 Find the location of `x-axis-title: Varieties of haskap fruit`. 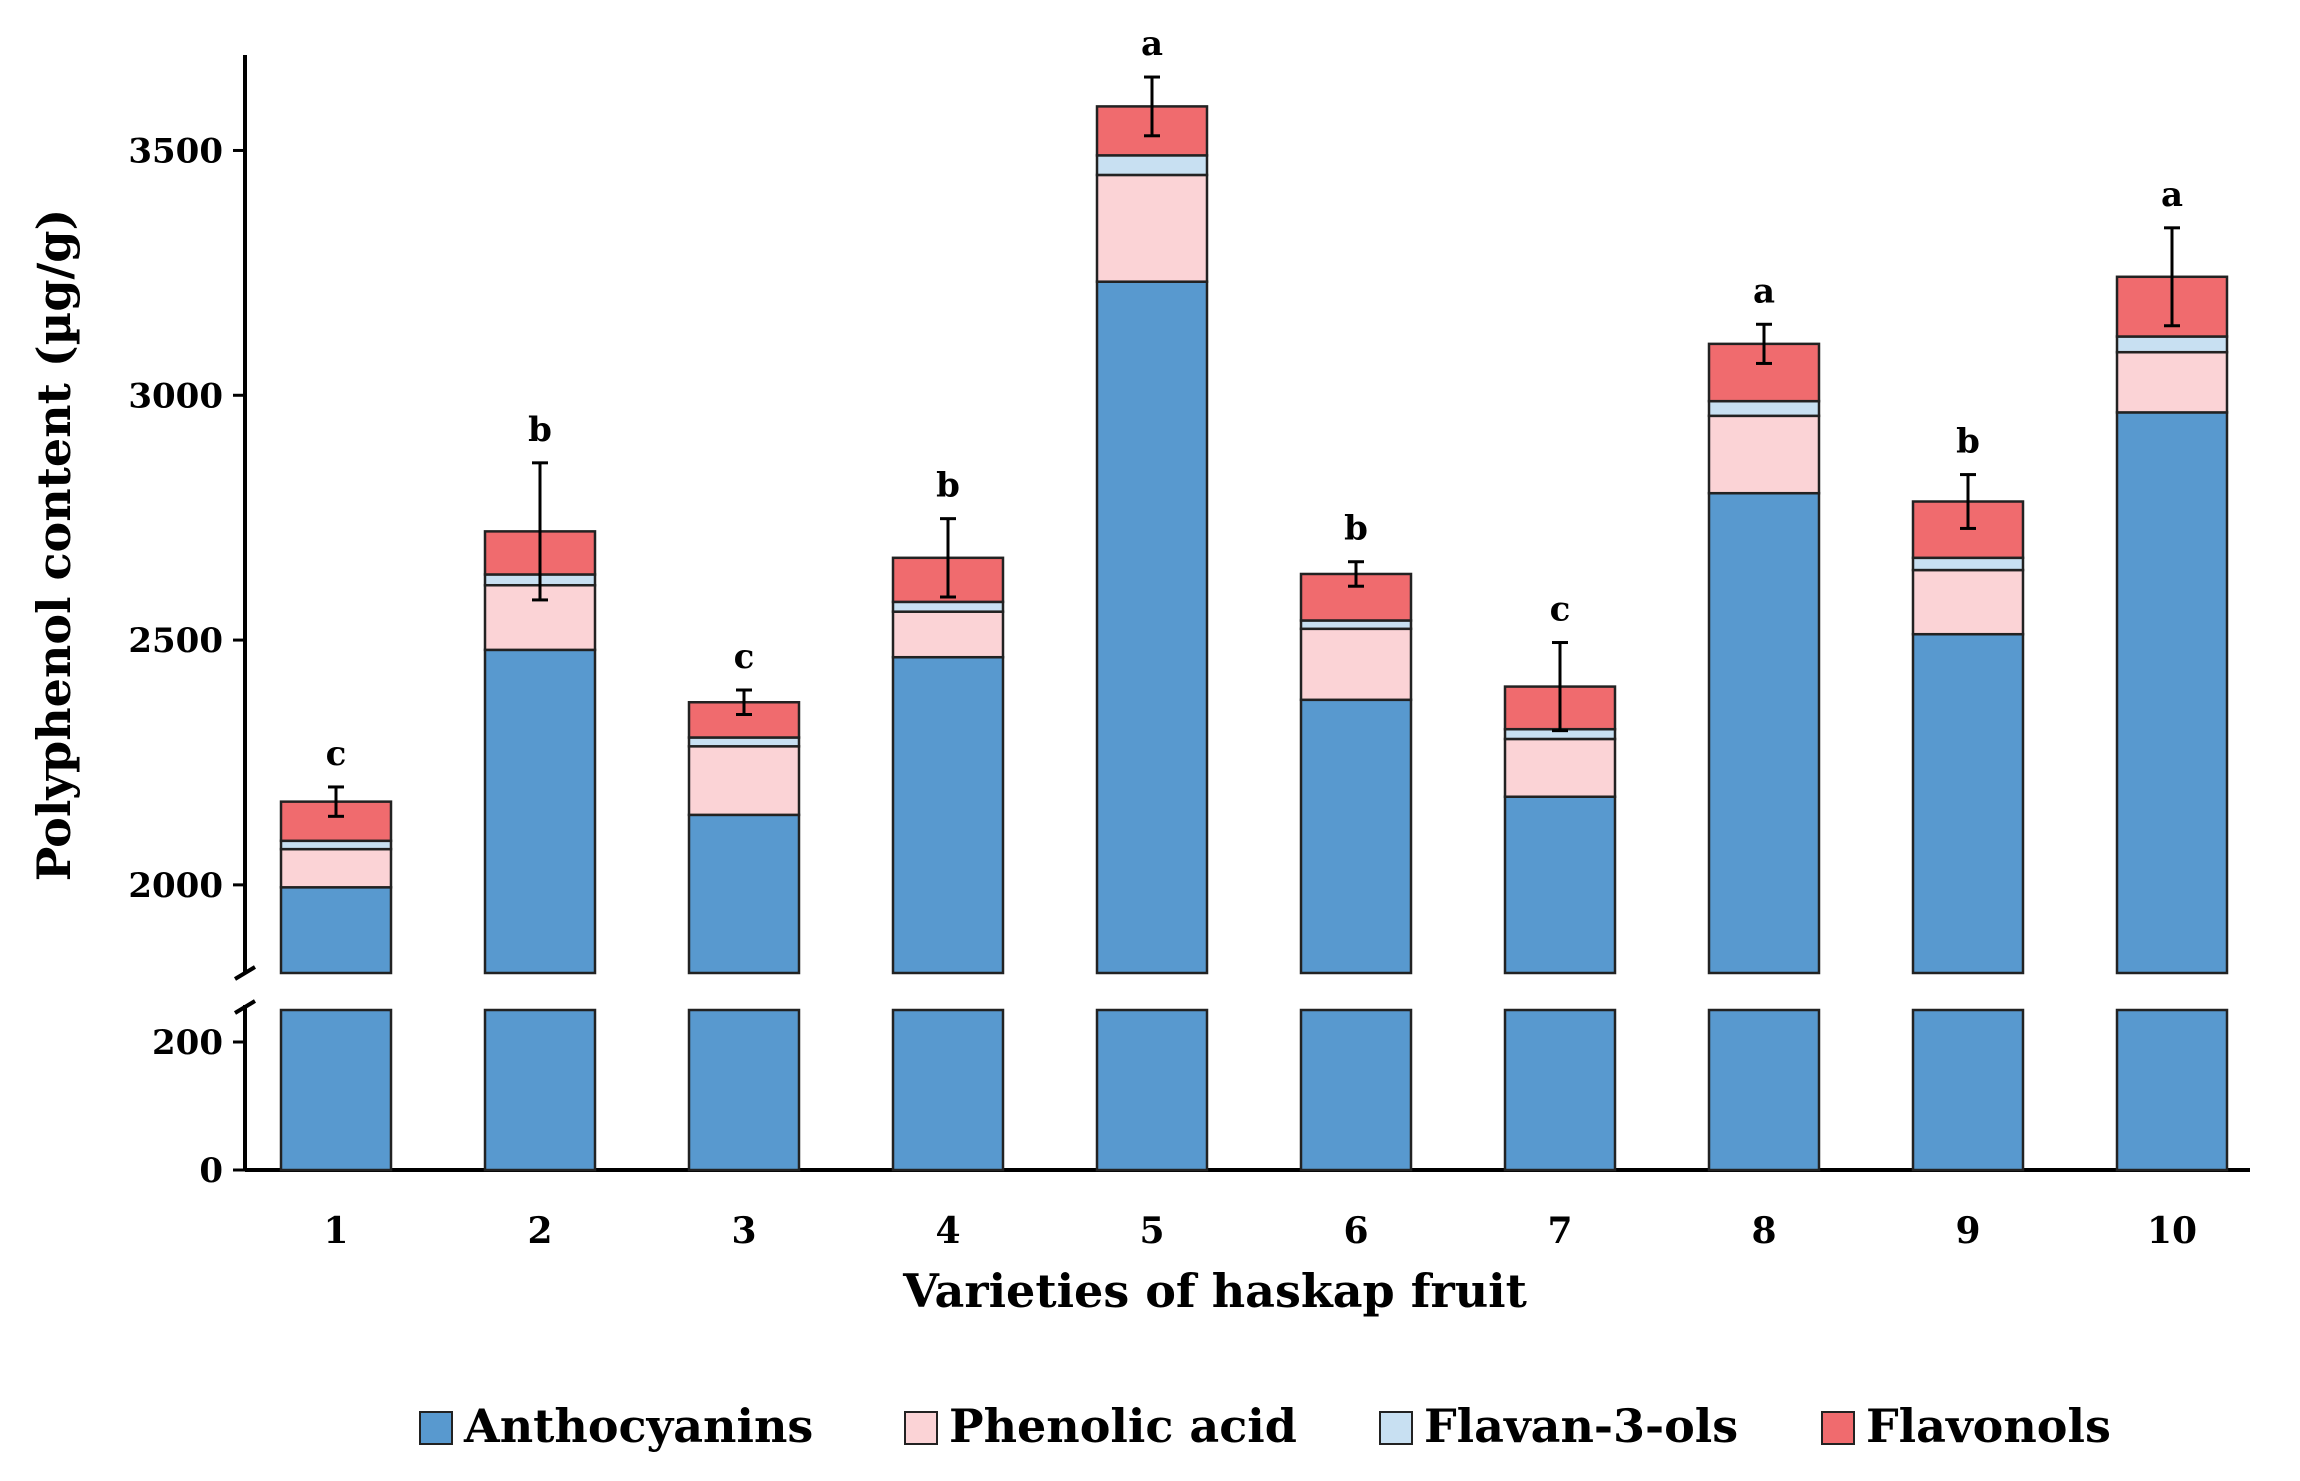

x-axis-title: Varieties of haskap fruit is located at coordinates (1215, 1291).